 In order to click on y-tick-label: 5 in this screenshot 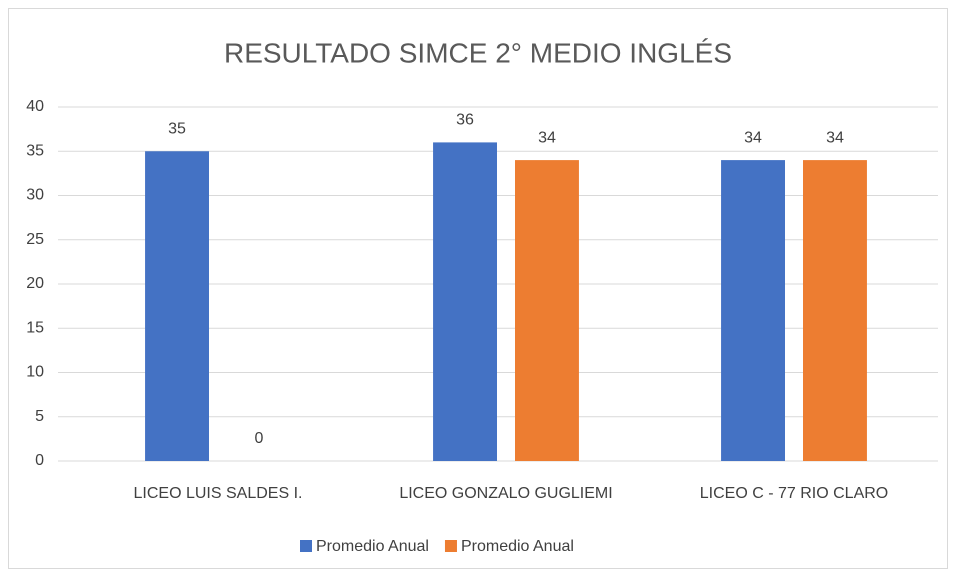, I will do `click(39, 416)`.